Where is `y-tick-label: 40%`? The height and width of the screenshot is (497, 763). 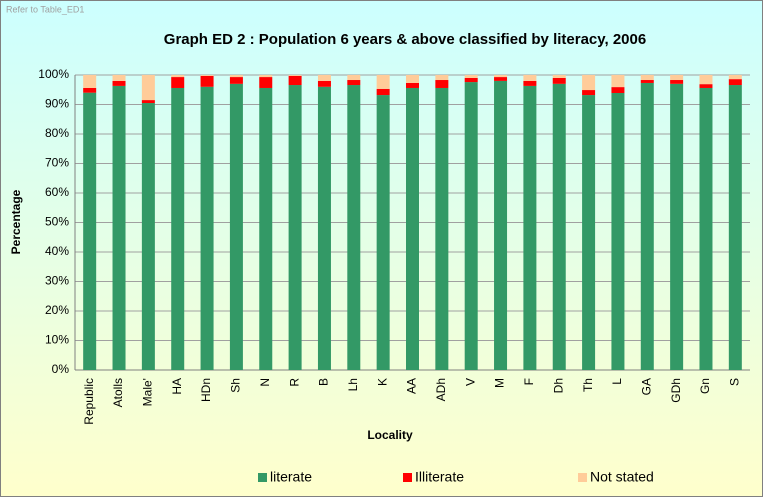
y-tick-label: 40% is located at coordinates (57, 251).